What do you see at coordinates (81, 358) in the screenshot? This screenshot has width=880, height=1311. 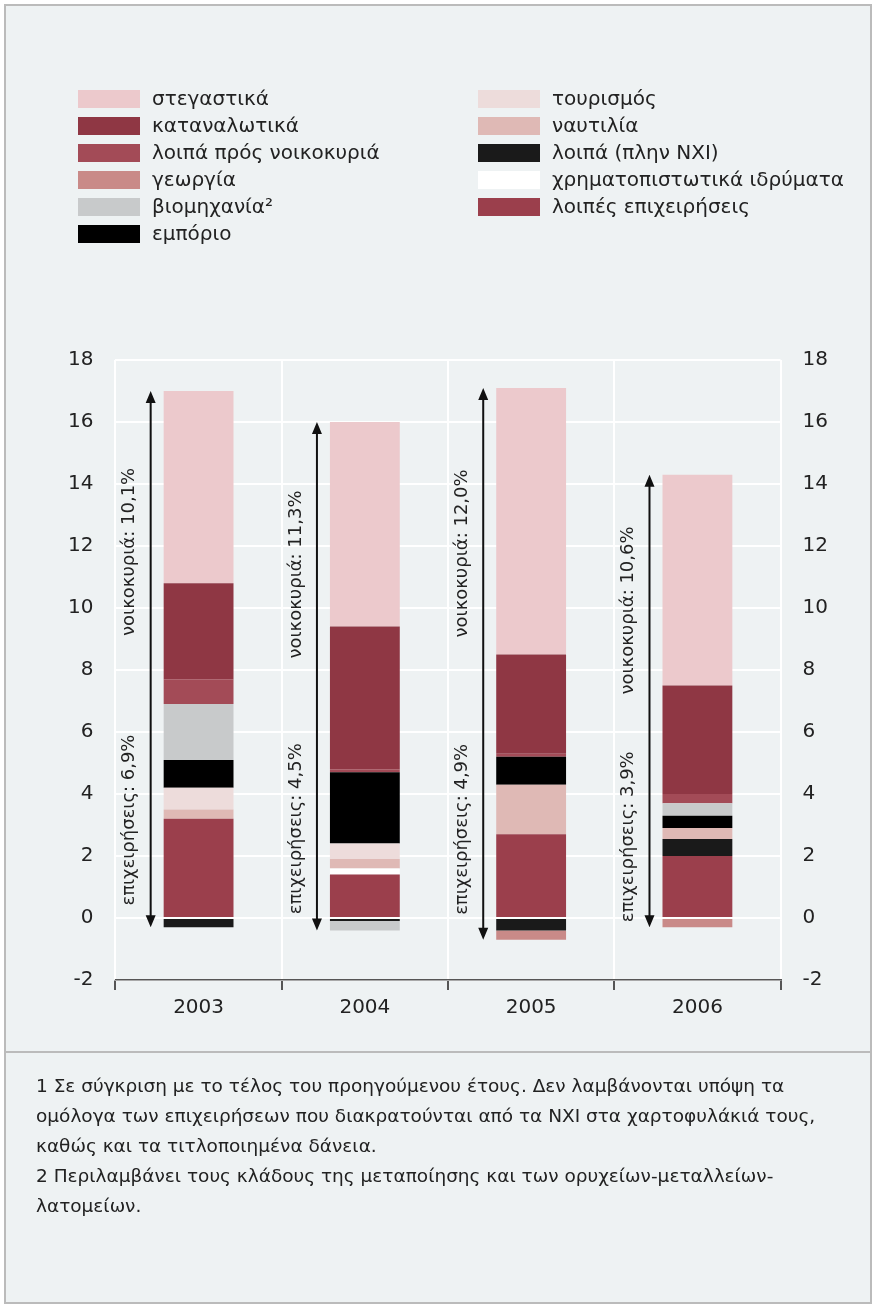 I see `y-tick-label: 18` at bounding box center [81, 358].